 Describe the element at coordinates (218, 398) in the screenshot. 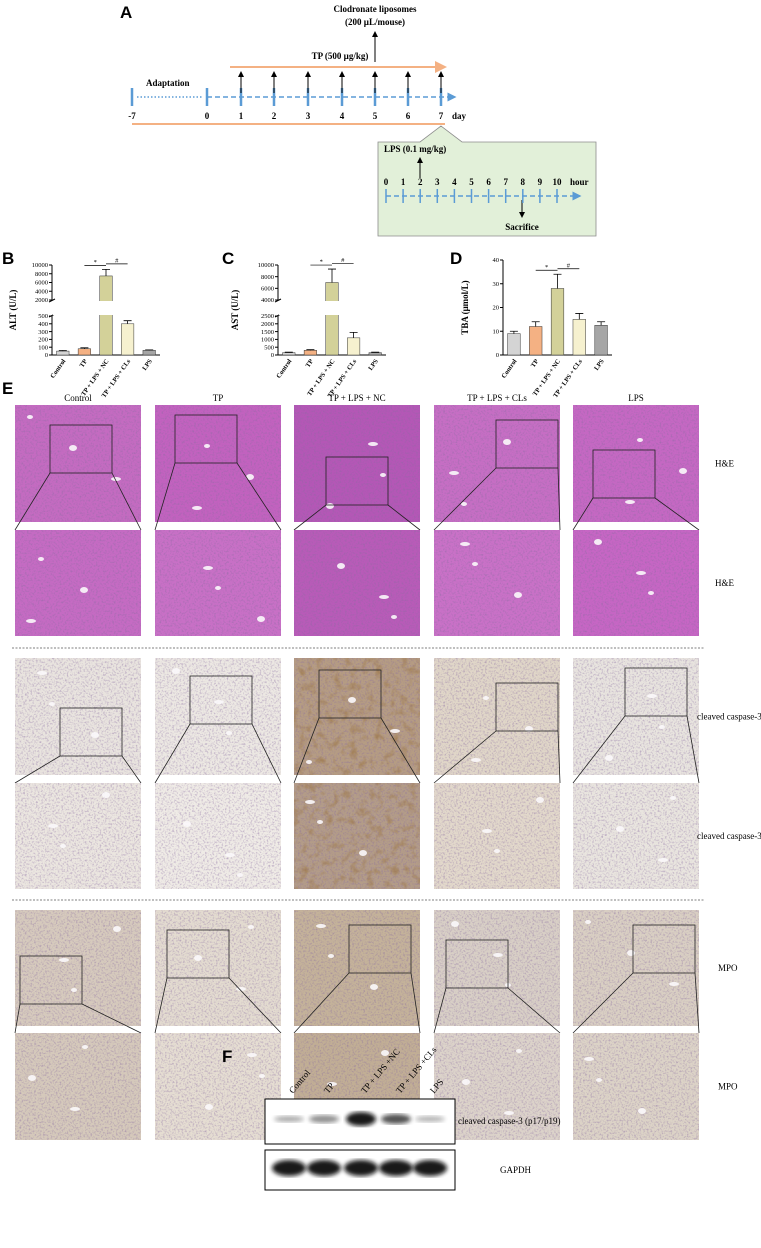

I see `column-label: TP` at that location.